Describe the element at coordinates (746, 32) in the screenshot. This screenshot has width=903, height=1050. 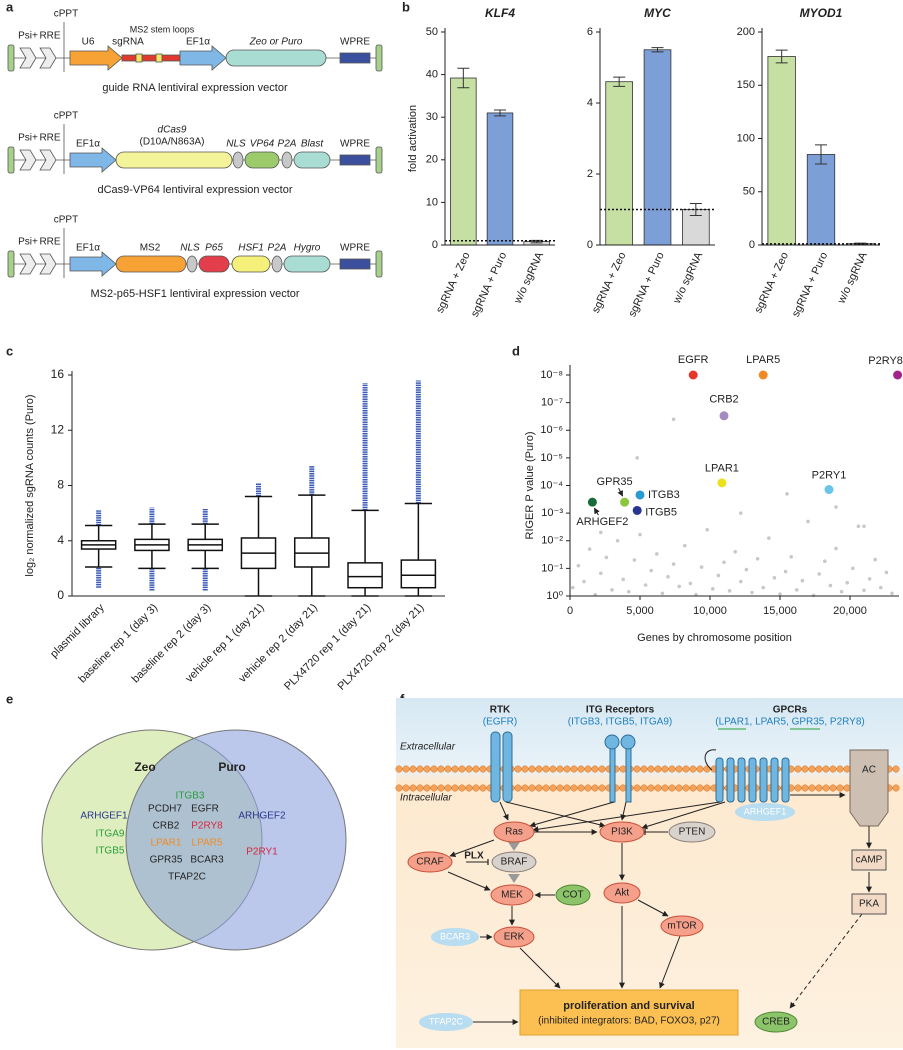
I see `y-tick-label: 200` at that location.